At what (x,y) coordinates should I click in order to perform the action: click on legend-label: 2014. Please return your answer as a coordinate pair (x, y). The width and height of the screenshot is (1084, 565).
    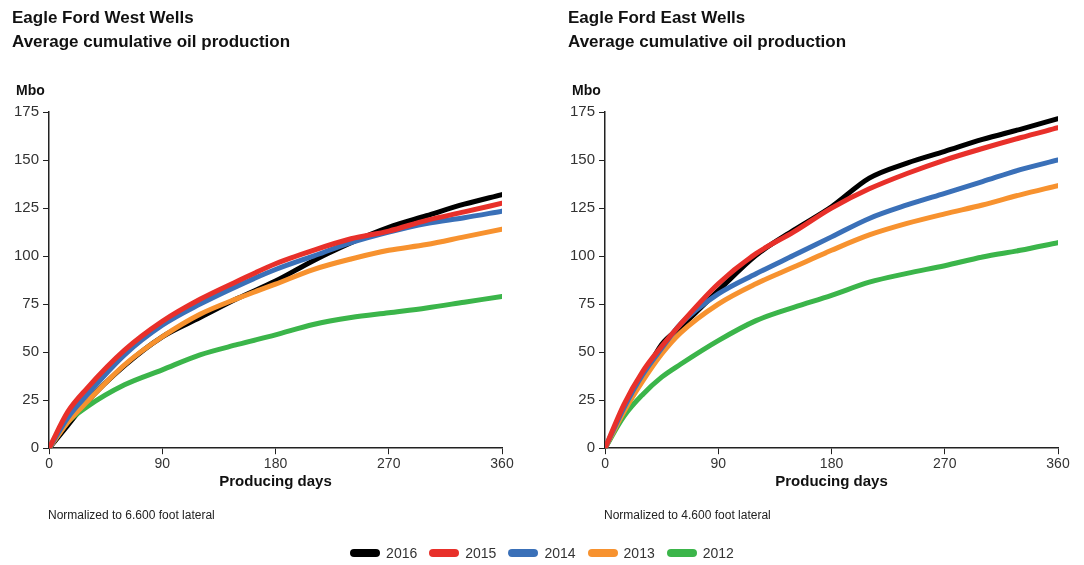
    Looking at the image, I should click on (560, 553).